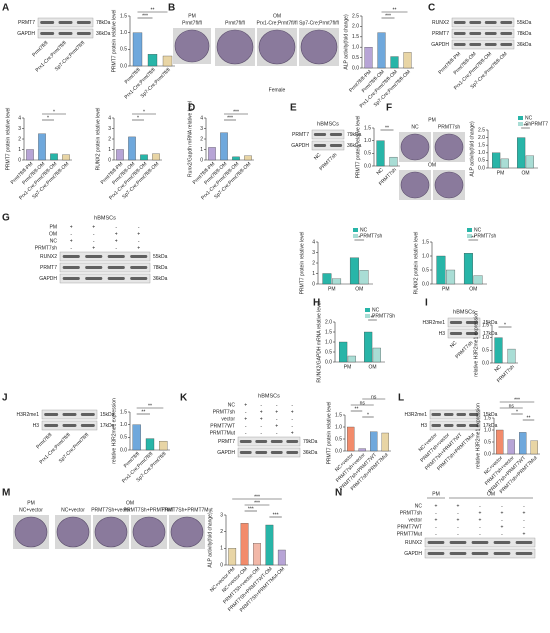 The height and width of the screenshot is (633, 550). What do you see at coordinates (160, 268) in the screenshot?
I see `blot-row-size: 78kDa` at bounding box center [160, 268].